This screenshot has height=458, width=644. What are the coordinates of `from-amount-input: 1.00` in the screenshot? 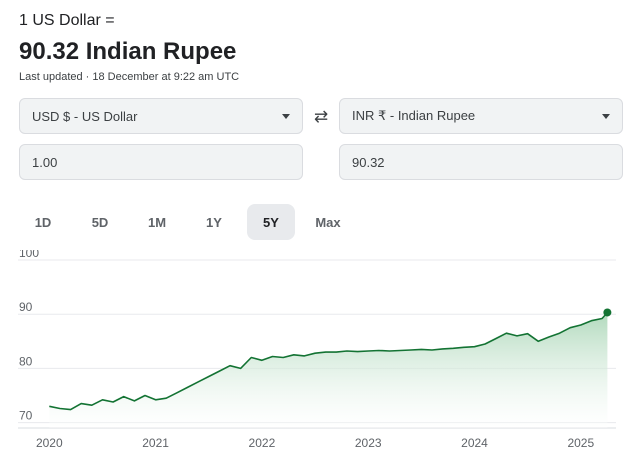 It's located at (161, 162).